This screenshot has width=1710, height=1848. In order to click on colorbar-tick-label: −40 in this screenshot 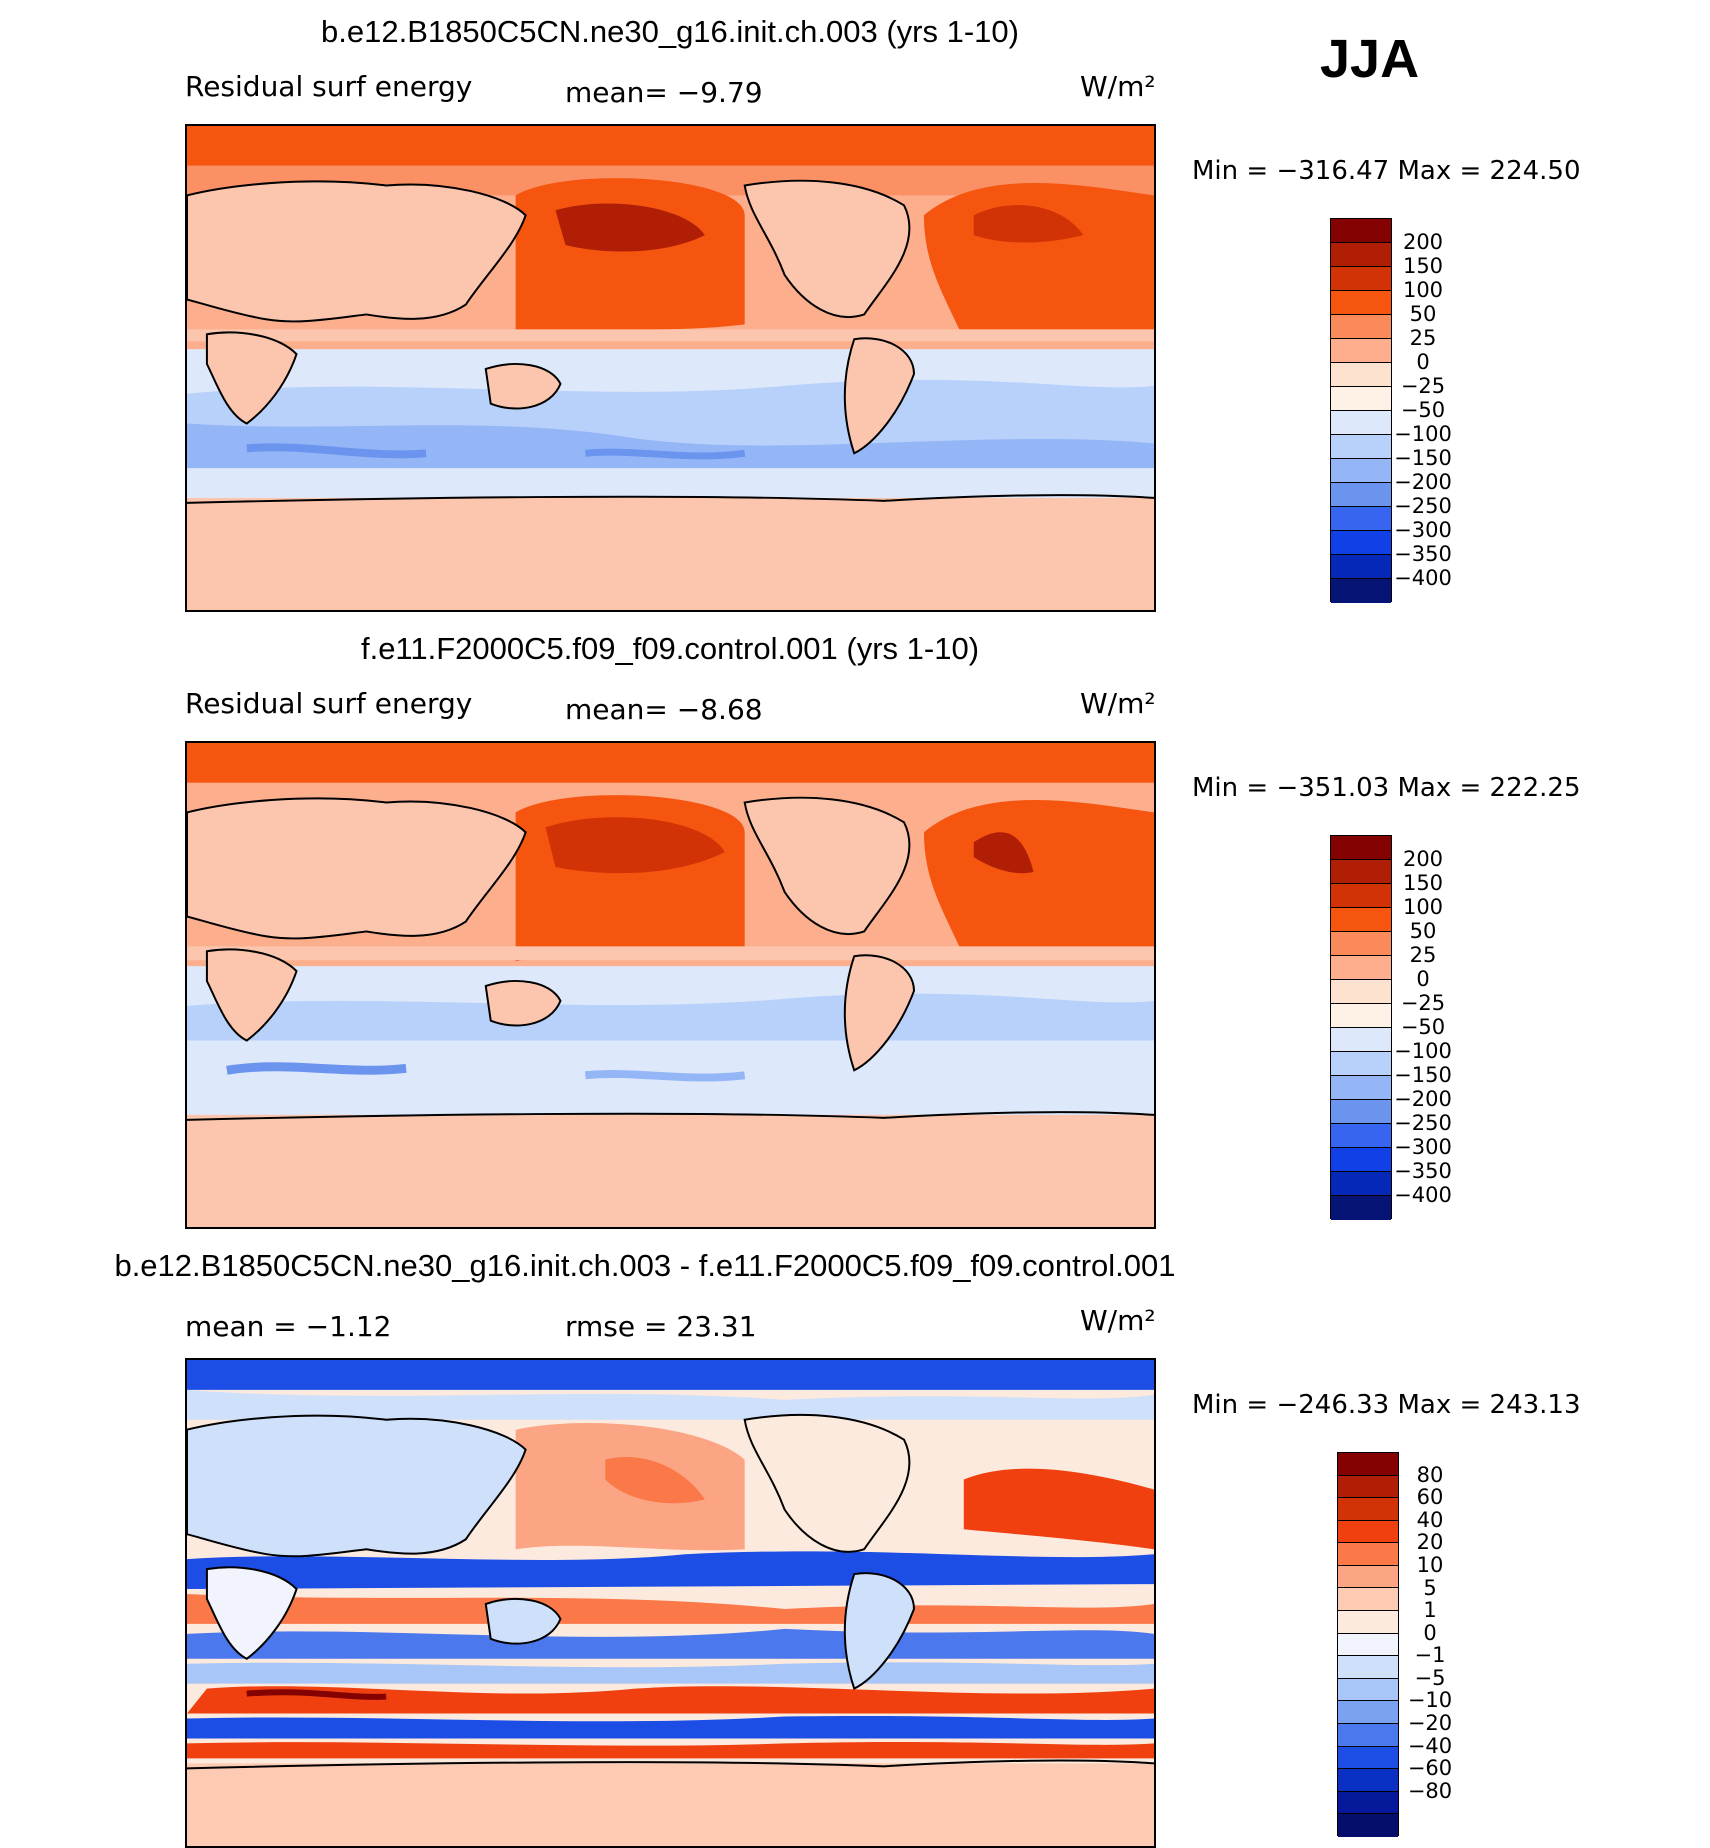, I will do `click(1430, 1745)`.